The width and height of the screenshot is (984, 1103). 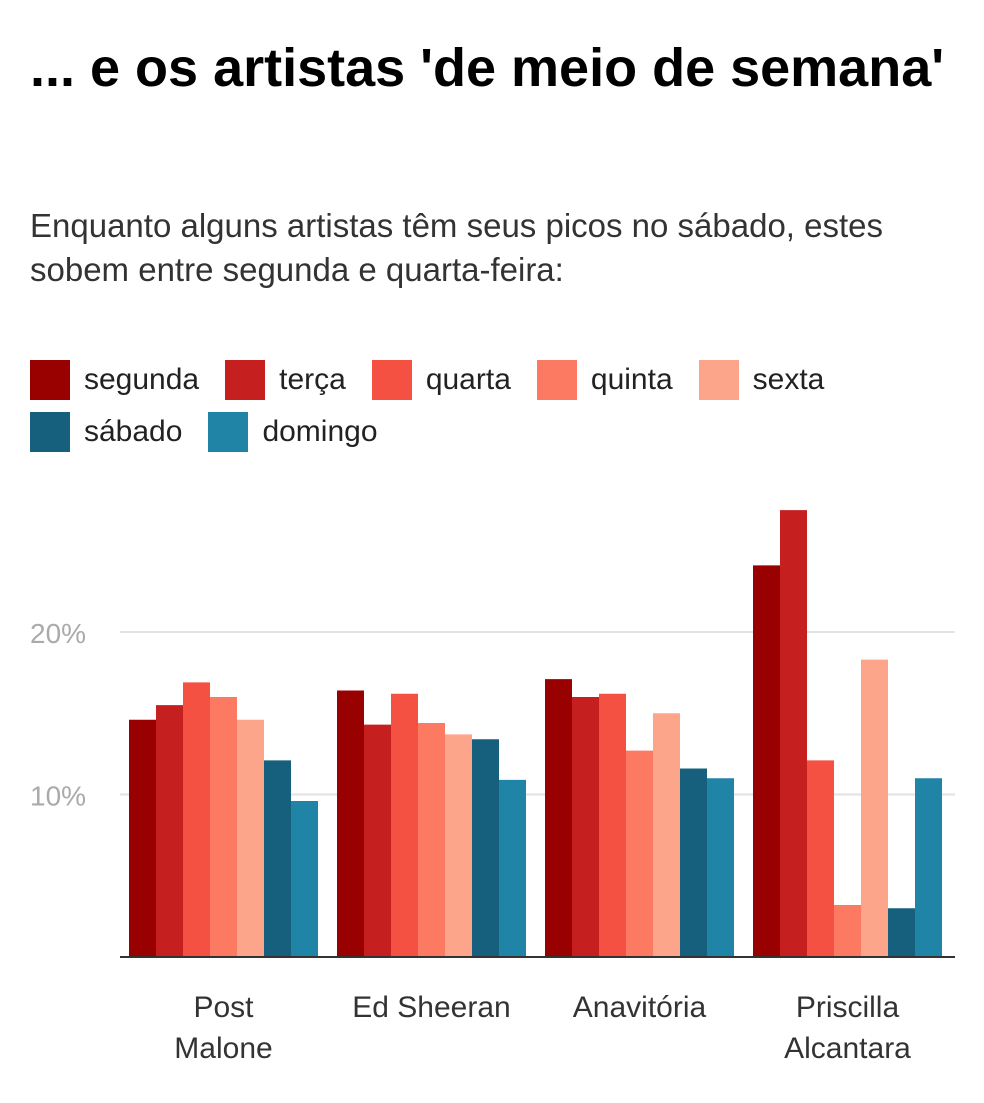 I want to click on legend-label: terça, so click(x=312, y=379).